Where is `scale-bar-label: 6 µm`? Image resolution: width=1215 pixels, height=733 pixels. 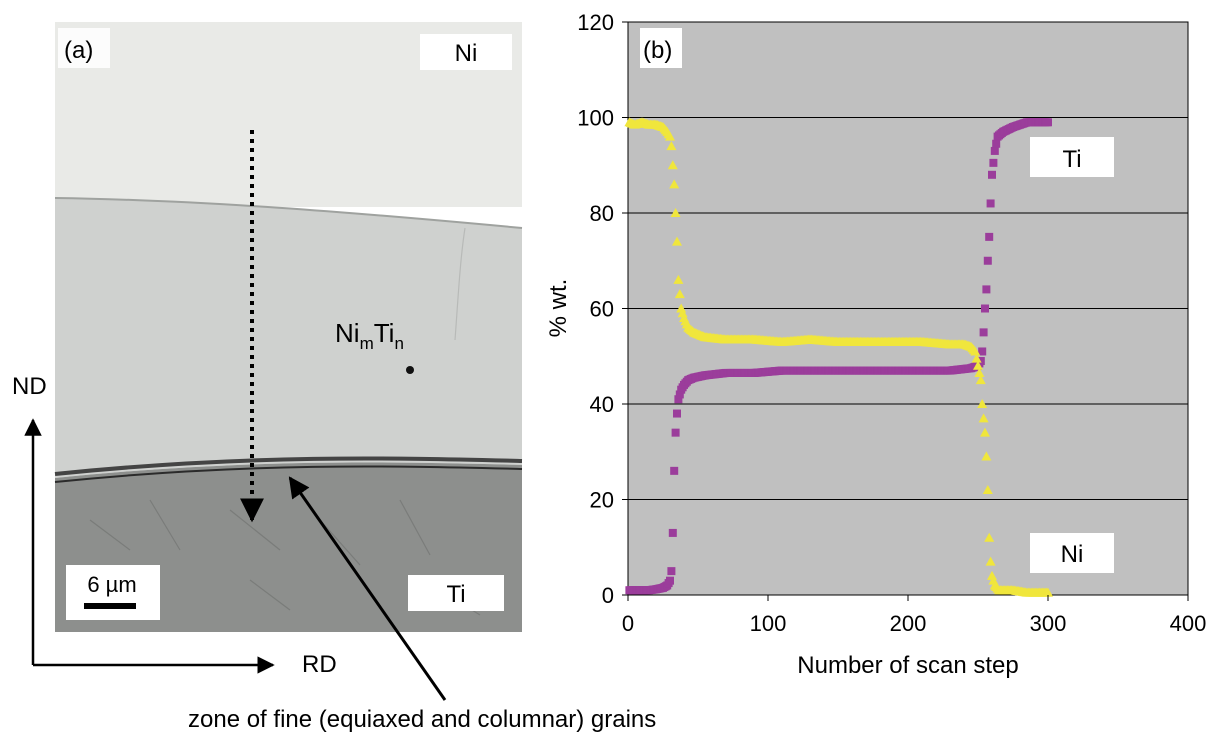 scale-bar-label: 6 µm is located at coordinates (111, 584).